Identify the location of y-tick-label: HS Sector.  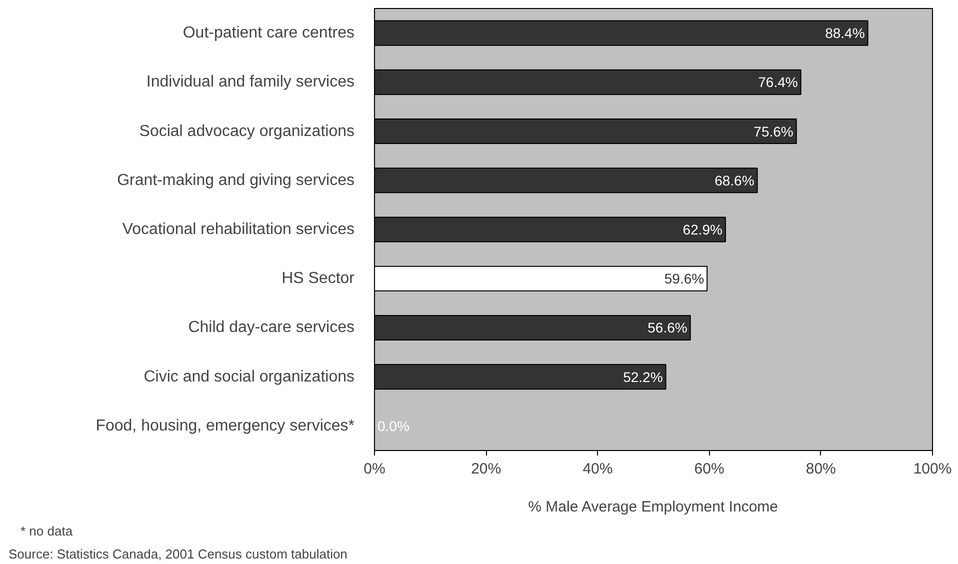
(319, 279).